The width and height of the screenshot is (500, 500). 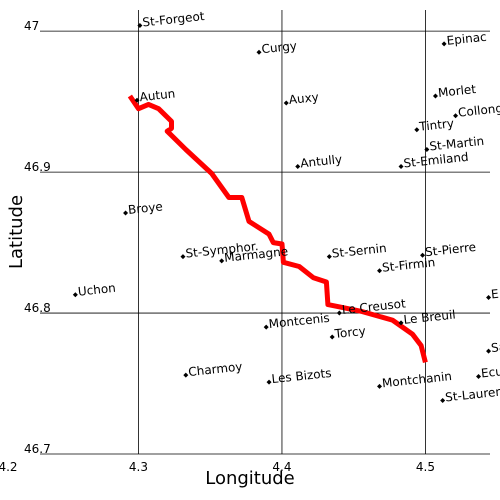 What do you see at coordinates (281, 467) in the screenshot?
I see `x-tick-label: 4.4` at bounding box center [281, 467].